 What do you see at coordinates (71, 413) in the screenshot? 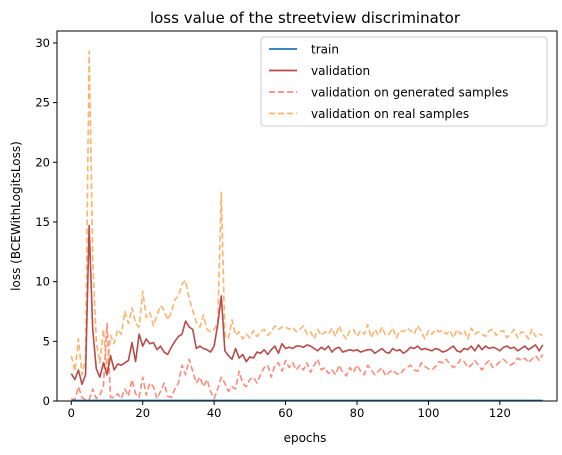
I see `x-tick-label: 0` at bounding box center [71, 413].